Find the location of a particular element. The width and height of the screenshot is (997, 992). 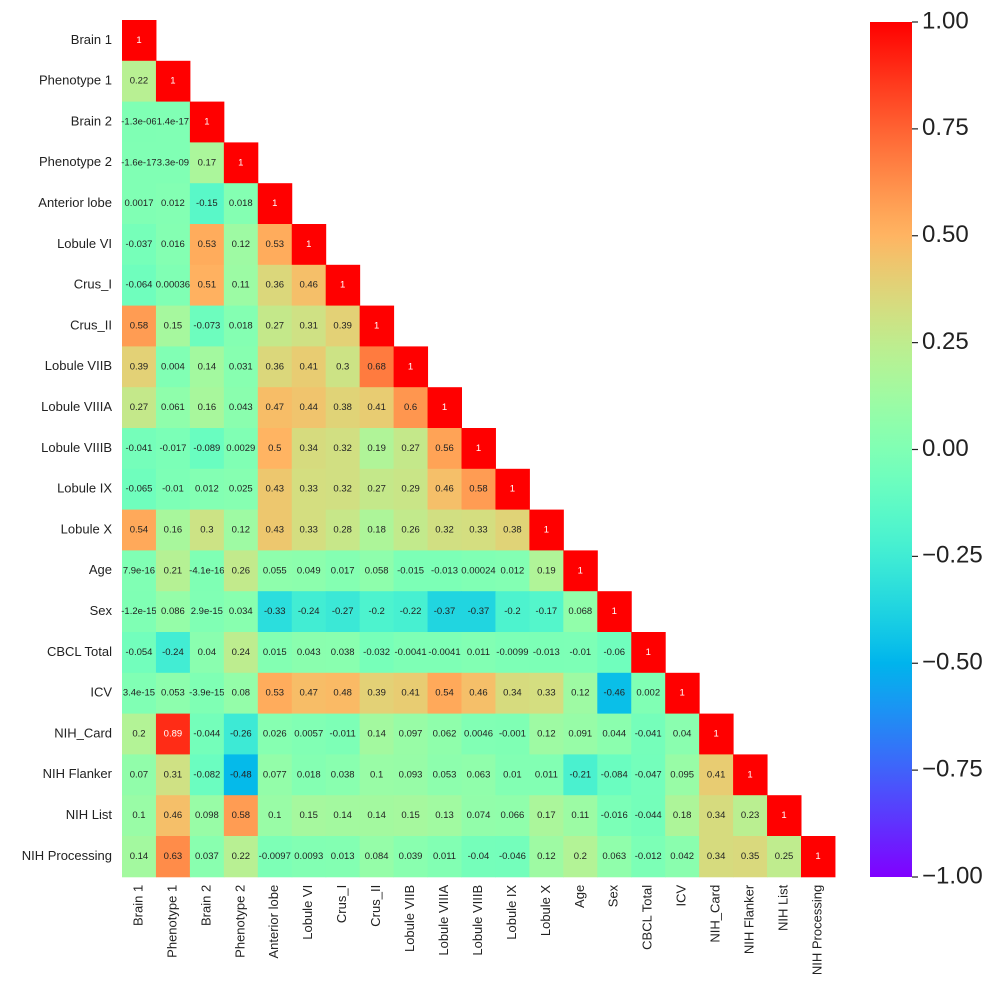

y-tick-label: Lobule IX is located at coordinates (84, 488).